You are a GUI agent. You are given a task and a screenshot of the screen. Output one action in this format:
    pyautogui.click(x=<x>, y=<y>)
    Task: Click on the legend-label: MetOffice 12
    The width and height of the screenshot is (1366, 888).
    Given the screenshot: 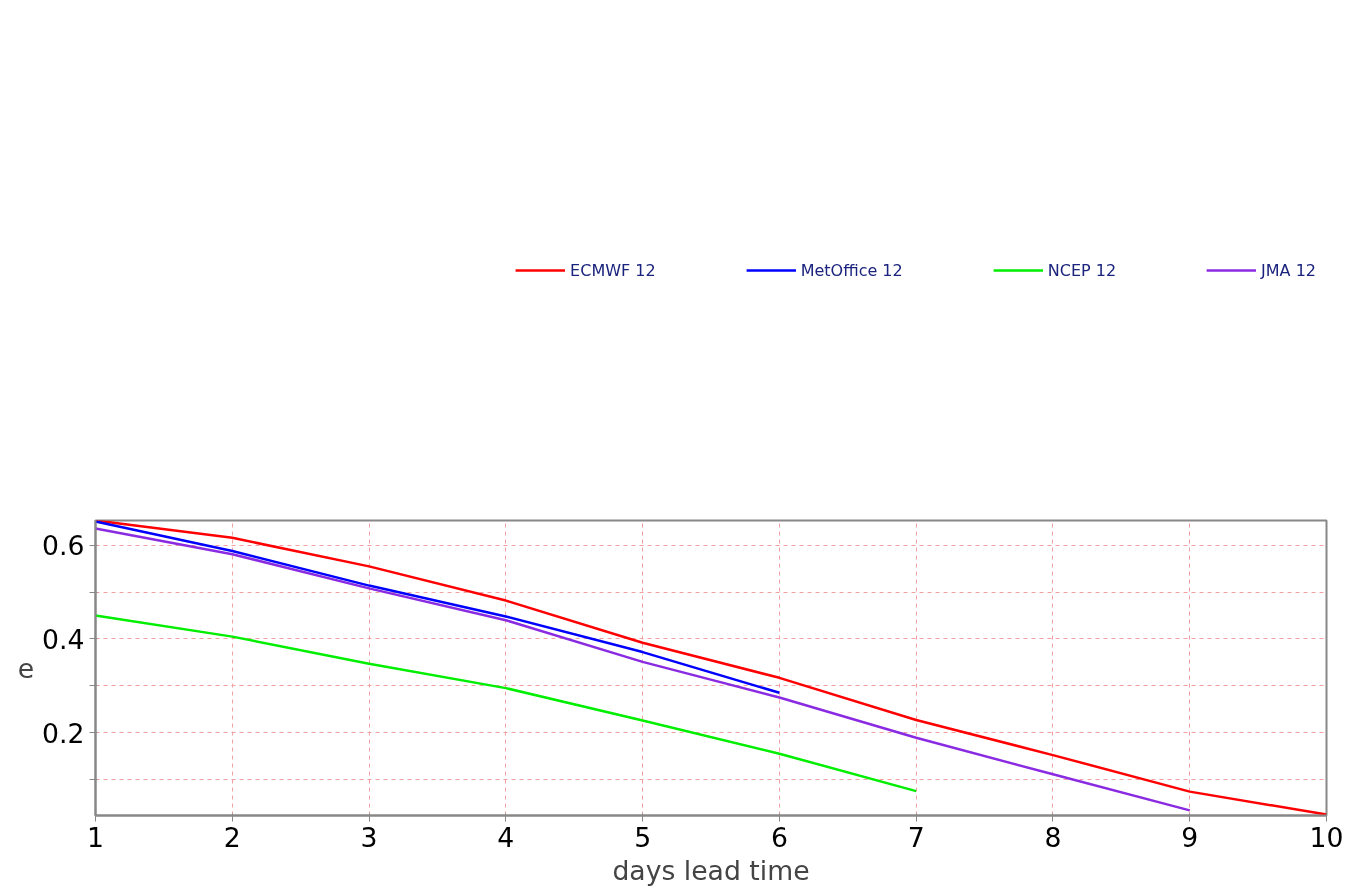 What is the action you would take?
    pyautogui.click(x=851, y=270)
    